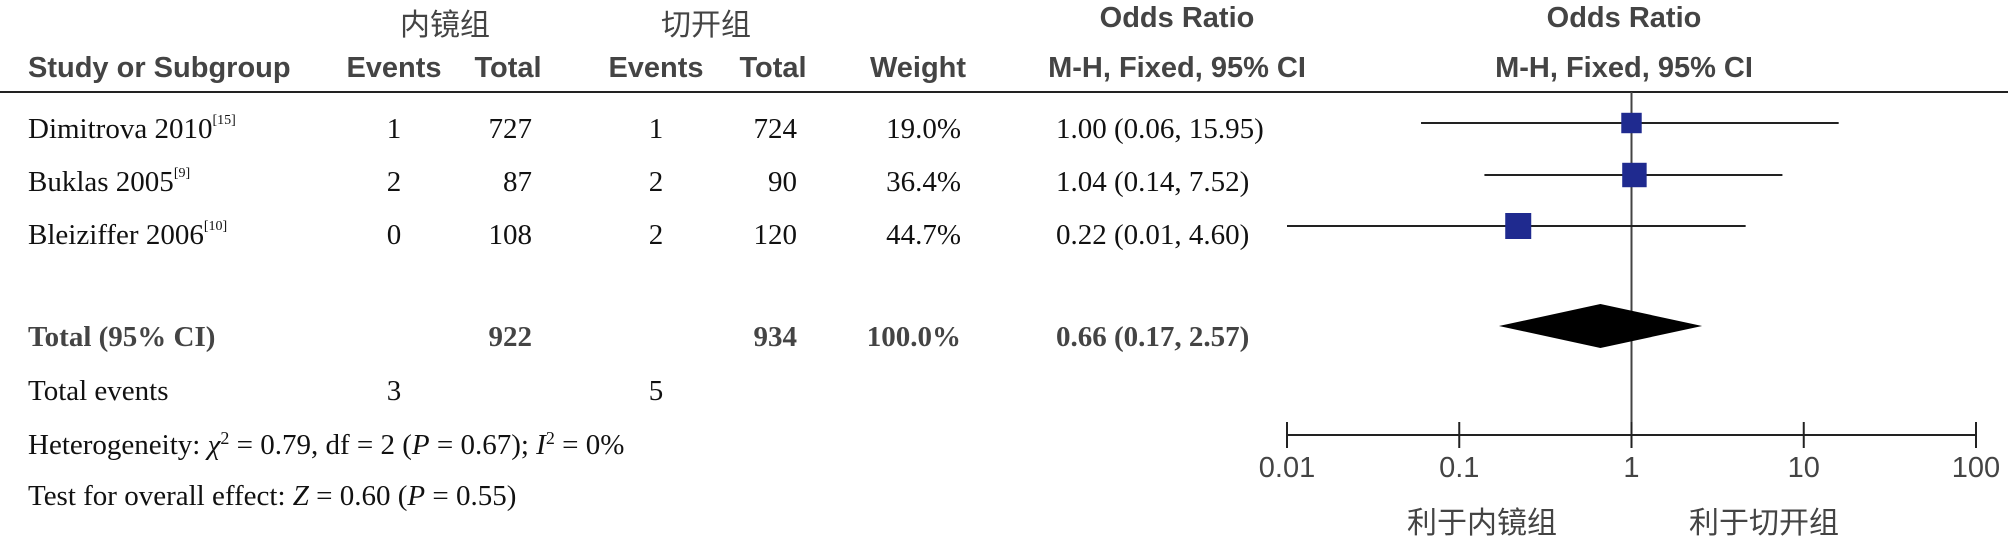  I want to click on study-events1: 1, so click(394, 129).